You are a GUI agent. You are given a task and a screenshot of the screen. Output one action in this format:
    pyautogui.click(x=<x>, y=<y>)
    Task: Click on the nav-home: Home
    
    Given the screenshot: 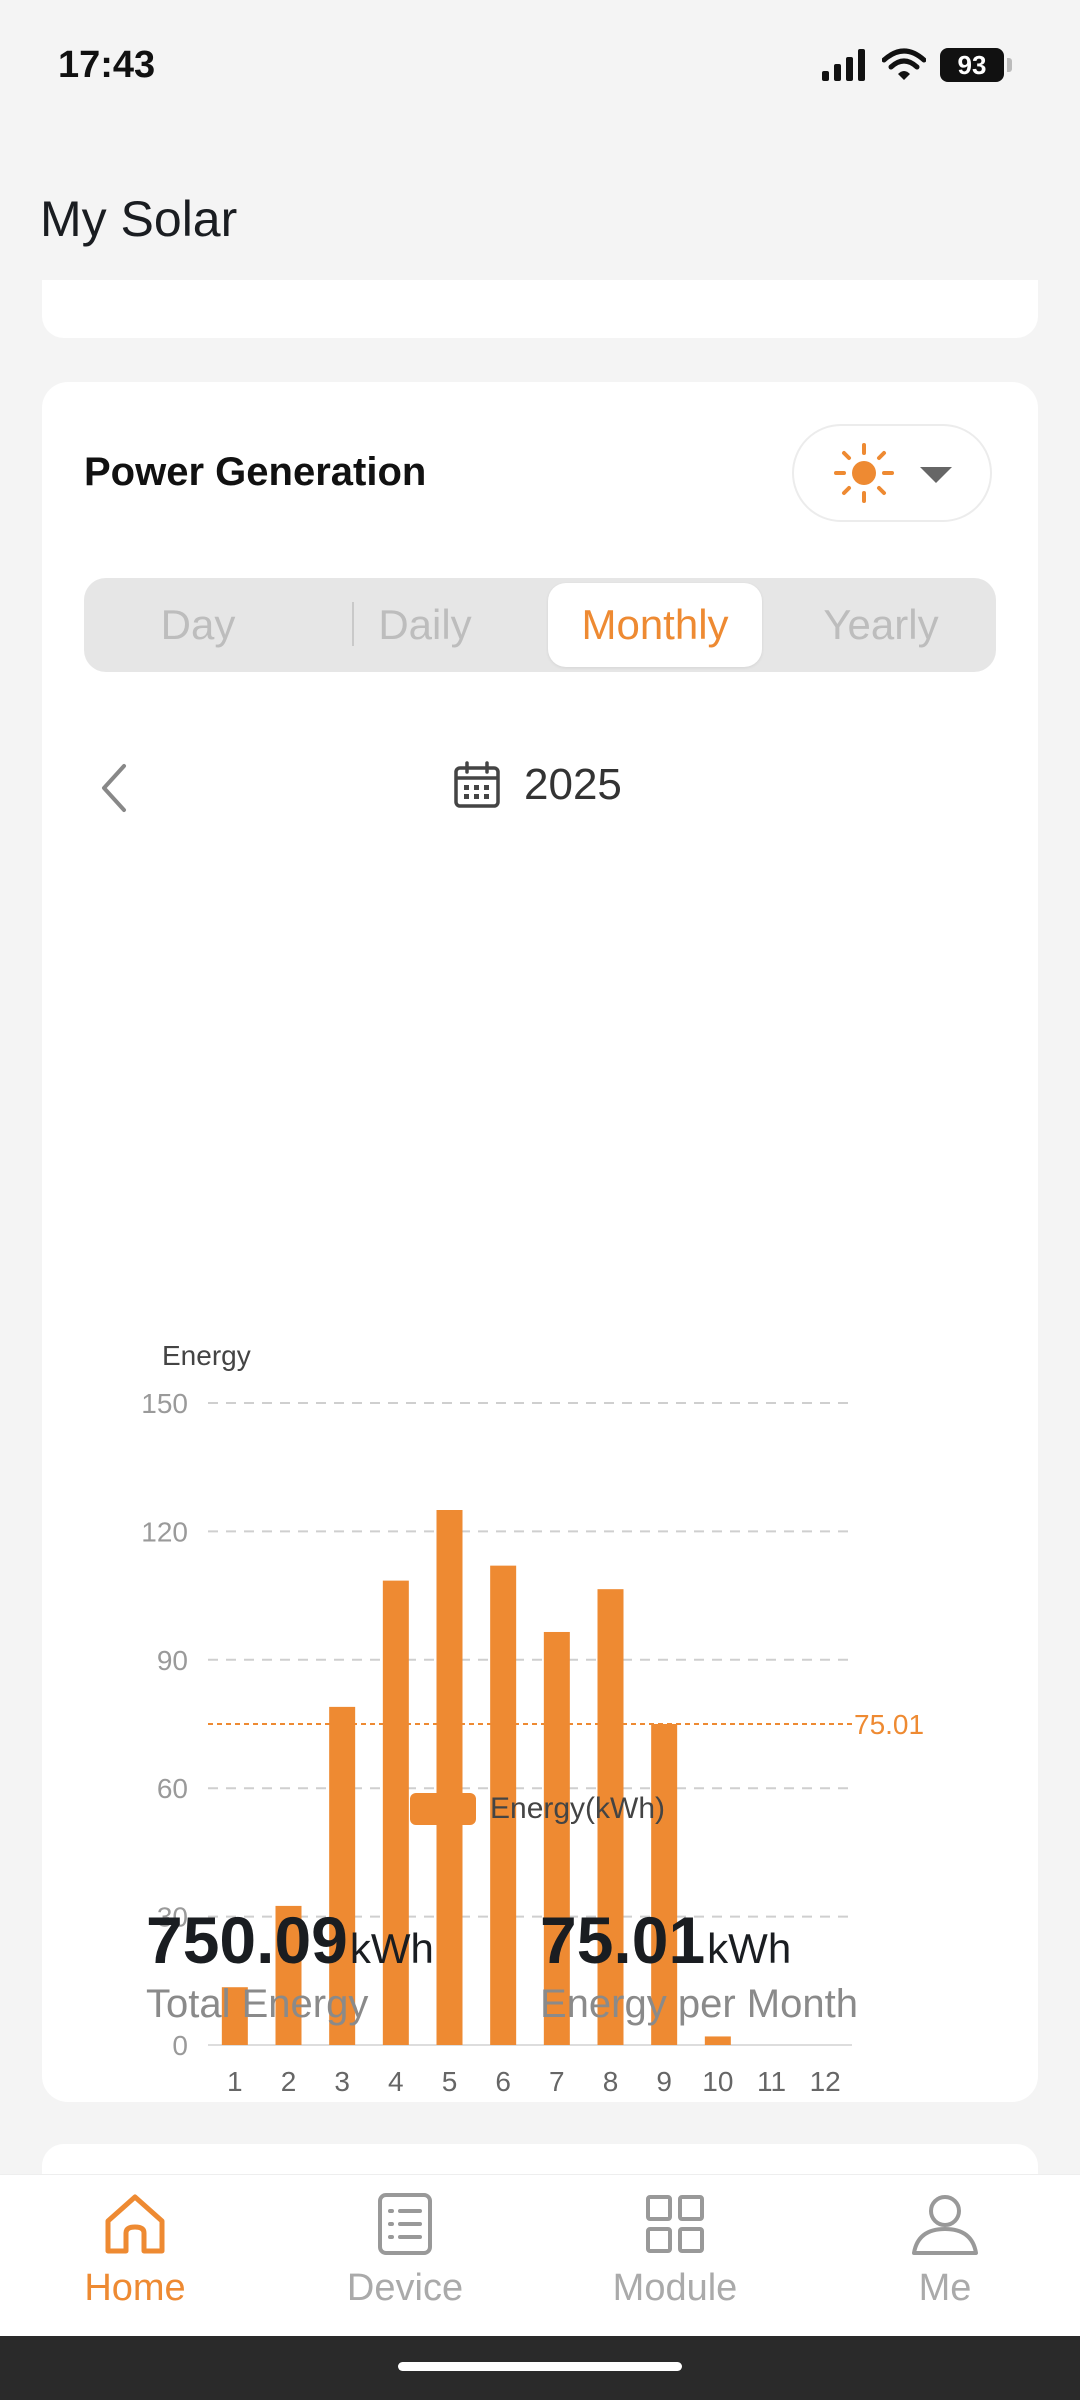 What is the action you would take?
    pyautogui.click(x=135, y=2249)
    